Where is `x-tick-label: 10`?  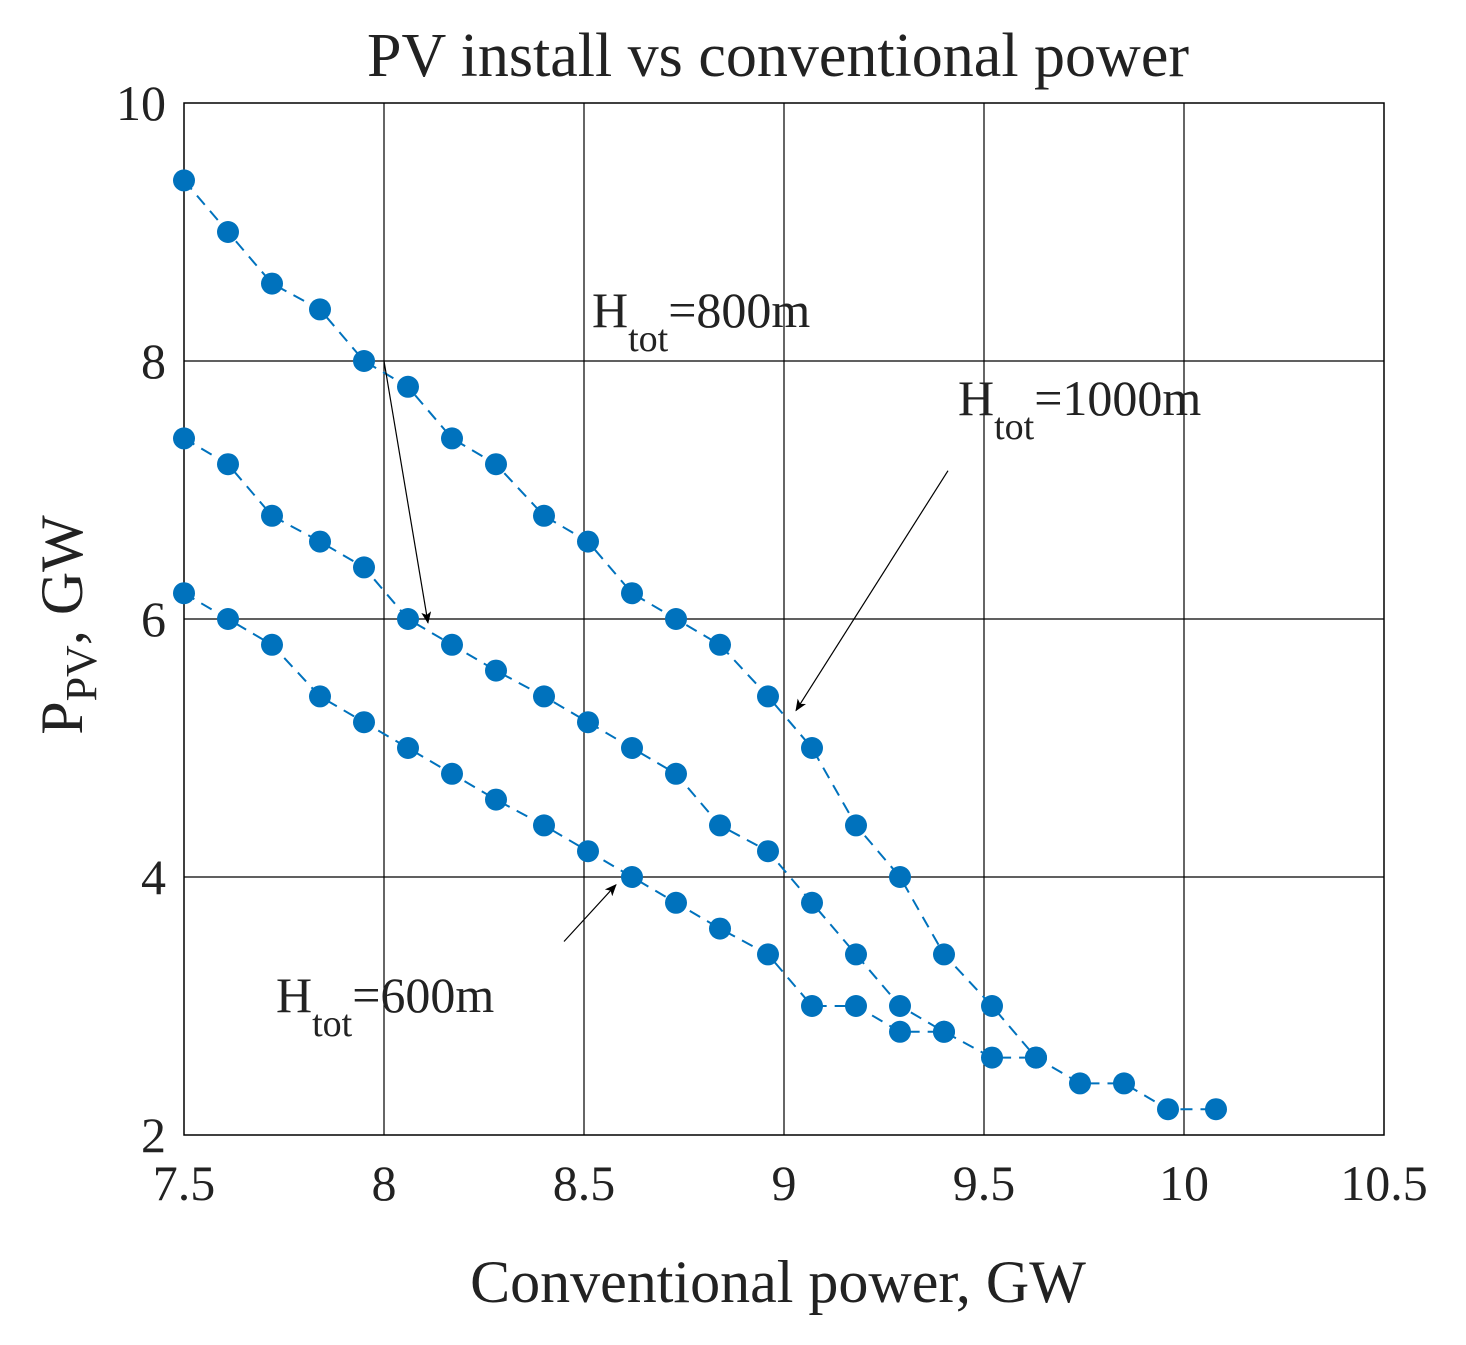 x-tick-label: 10 is located at coordinates (1184, 1183).